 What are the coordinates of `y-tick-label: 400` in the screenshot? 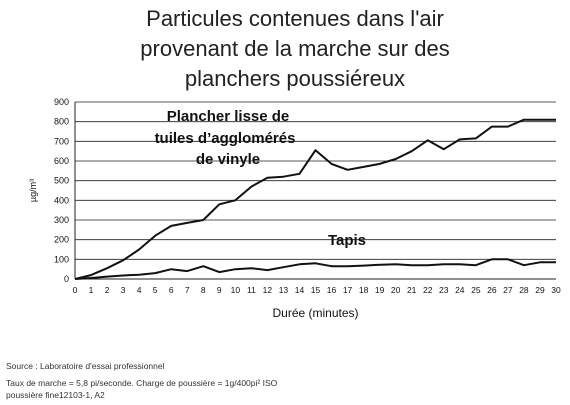 It's located at (61, 200).